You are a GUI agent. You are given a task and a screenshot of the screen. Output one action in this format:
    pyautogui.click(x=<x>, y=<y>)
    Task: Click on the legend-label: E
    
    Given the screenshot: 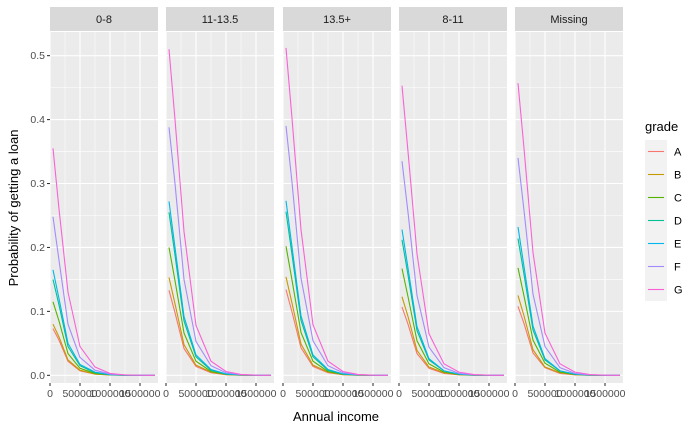 What is the action you would take?
    pyautogui.click(x=677, y=245)
    